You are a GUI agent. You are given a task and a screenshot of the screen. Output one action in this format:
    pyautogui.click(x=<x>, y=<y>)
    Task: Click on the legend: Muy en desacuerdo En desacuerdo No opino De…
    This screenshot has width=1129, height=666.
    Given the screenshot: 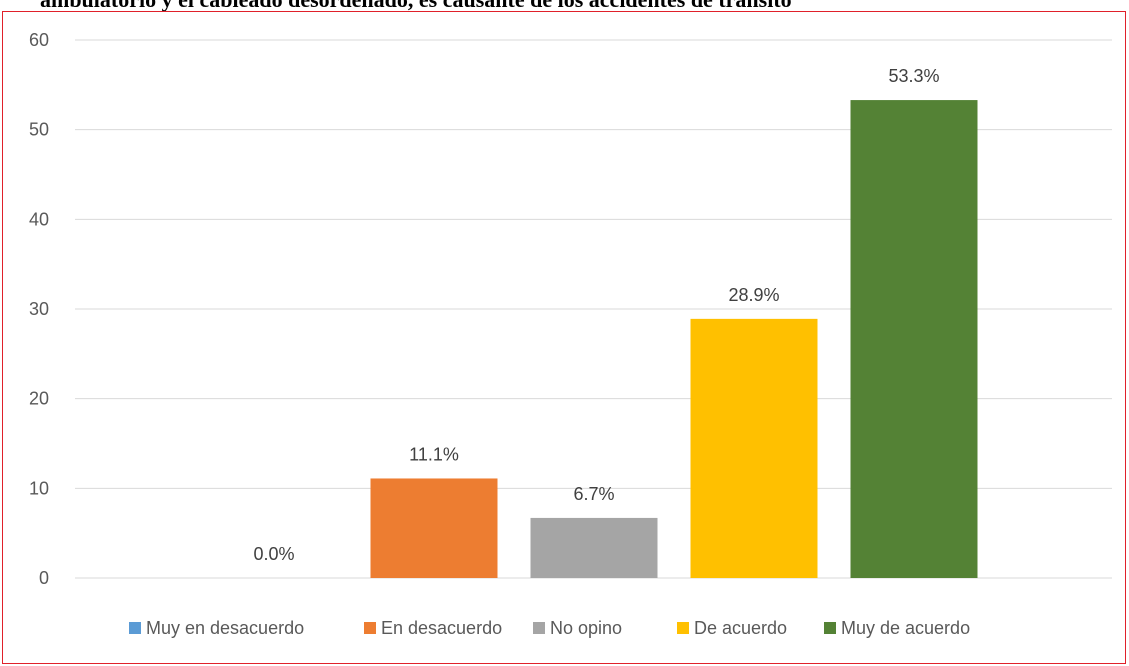 What is the action you would take?
    pyautogui.click(x=549, y=628)
    